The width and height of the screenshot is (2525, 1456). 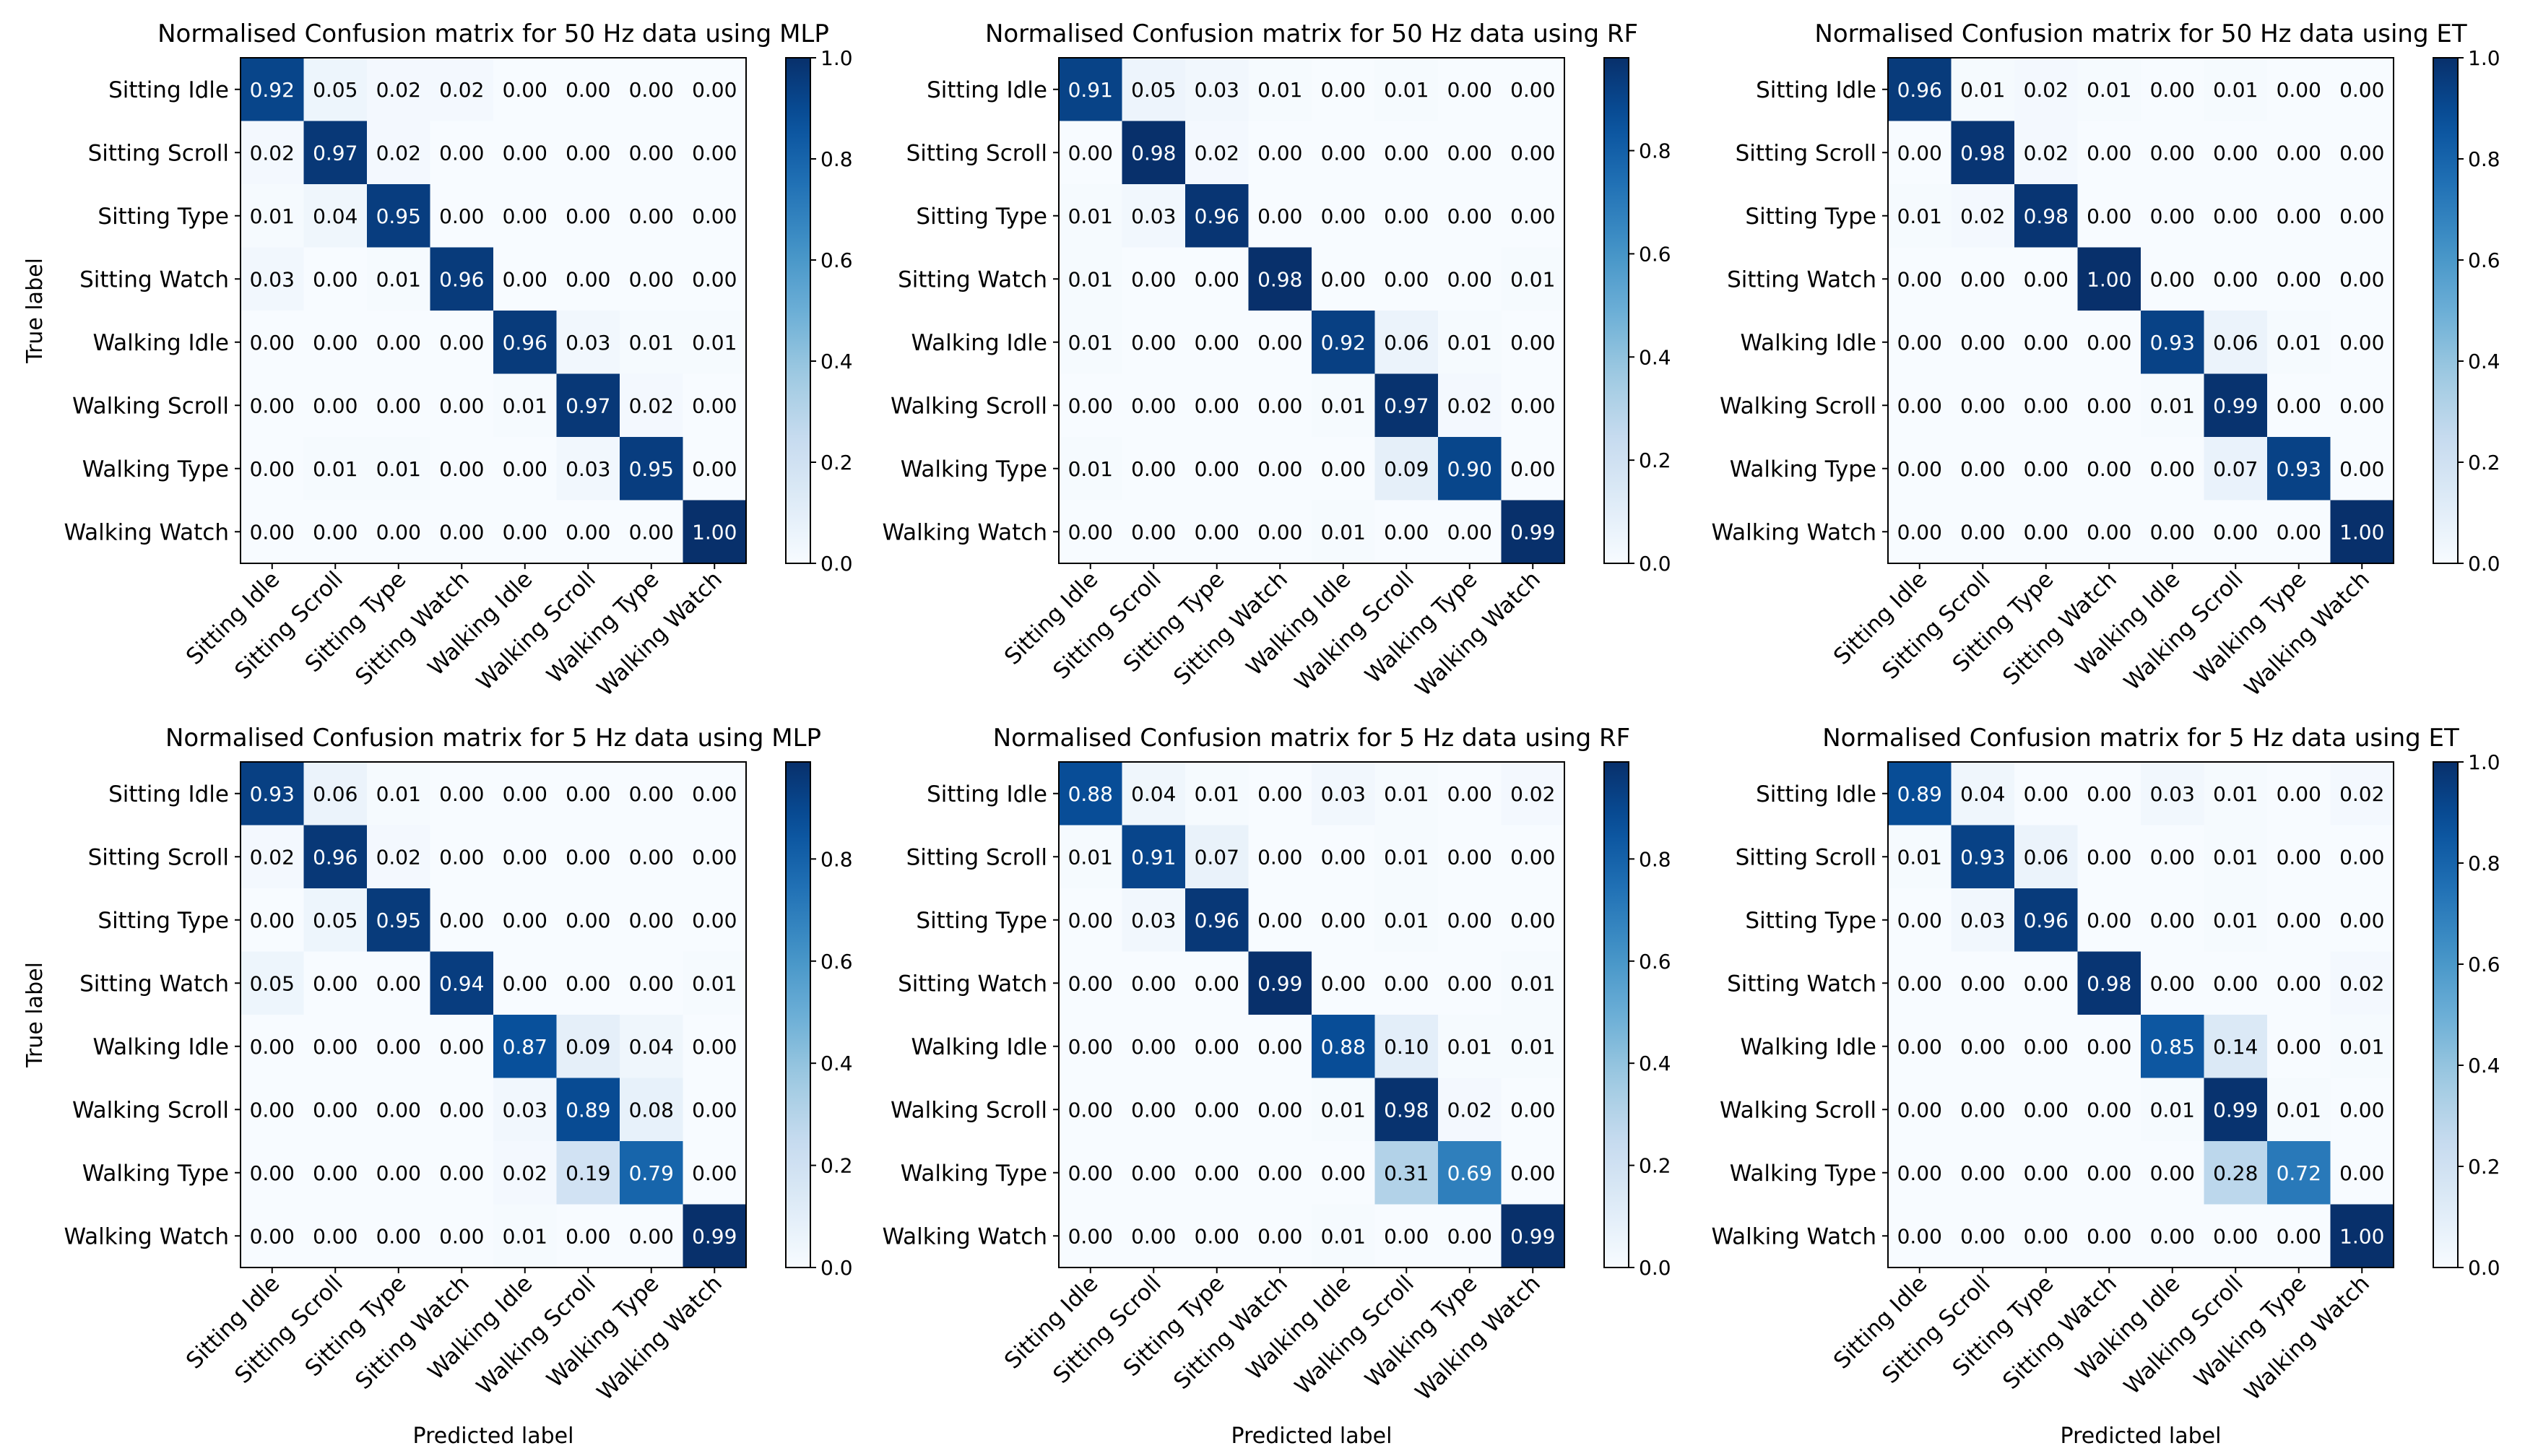 What do you see at coordinates (1231, 1332) in the screenshot?
I see `x-tick-label: Sitting Watch` at bounding box center [1231, 1332].